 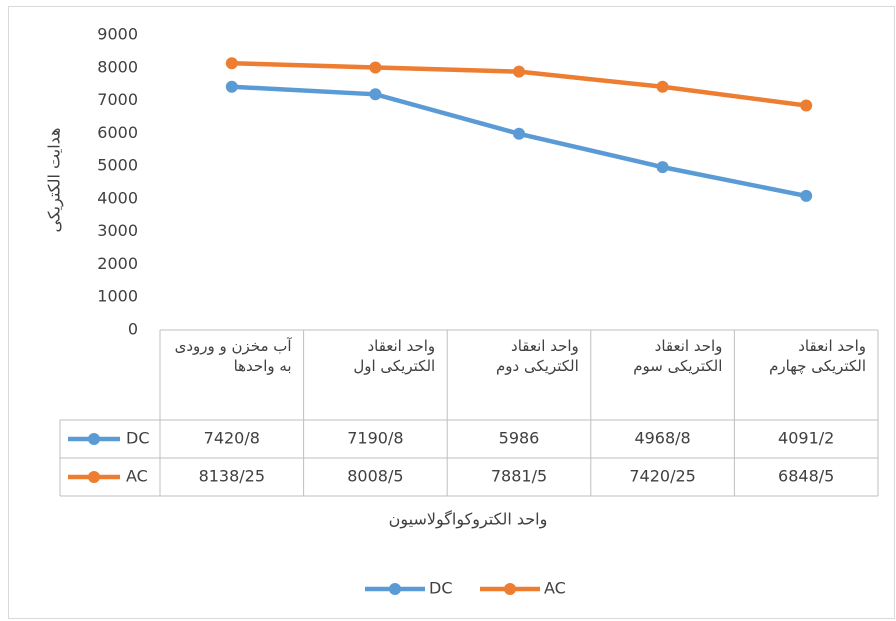 I want to click on y-tick-label: 4000, so click(x=117, y=197).